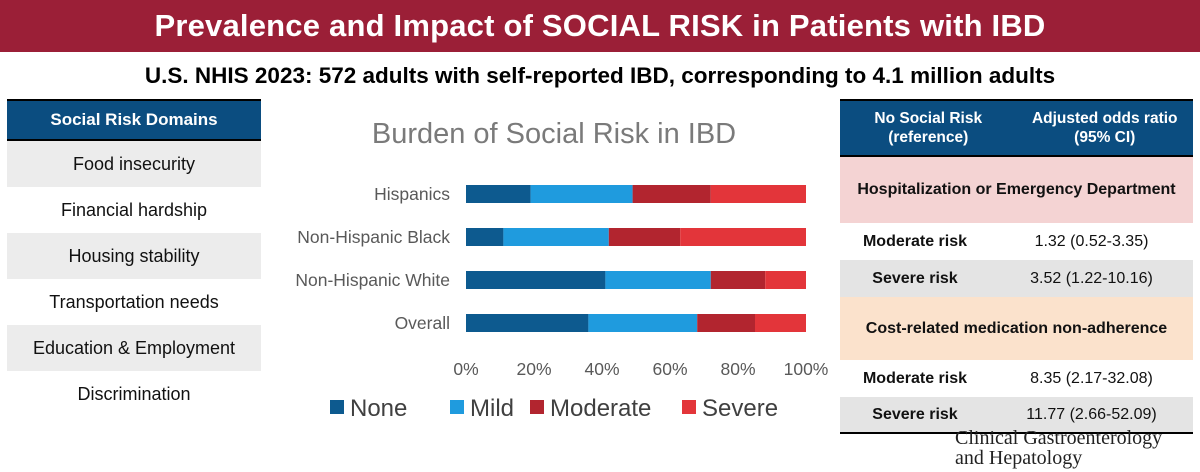 This screenshot has height=472, width=1200. Describe the element at coordinates (457, 407) in the screenshot. I see `legend-swatch-mild` at that location.